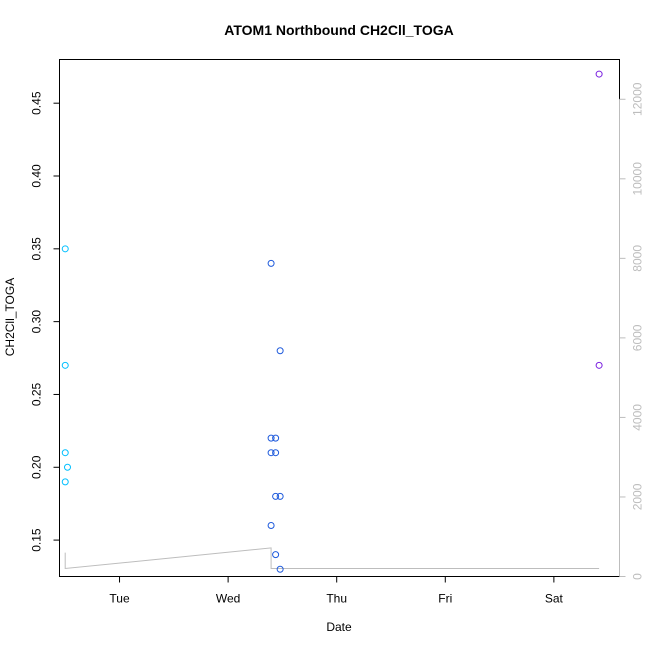 This screenshot has height=650, width=650. I want to click on y-tick-label: 0.20, so click(37, 467).